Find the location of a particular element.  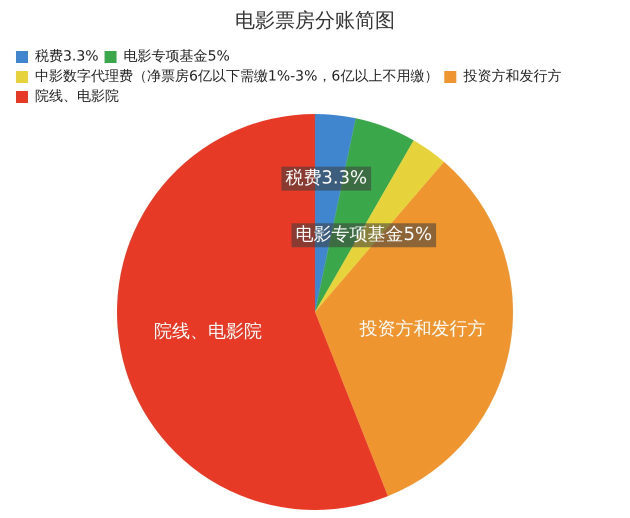

legend-label: 税费3.3% is located at coordinates (67, 56).